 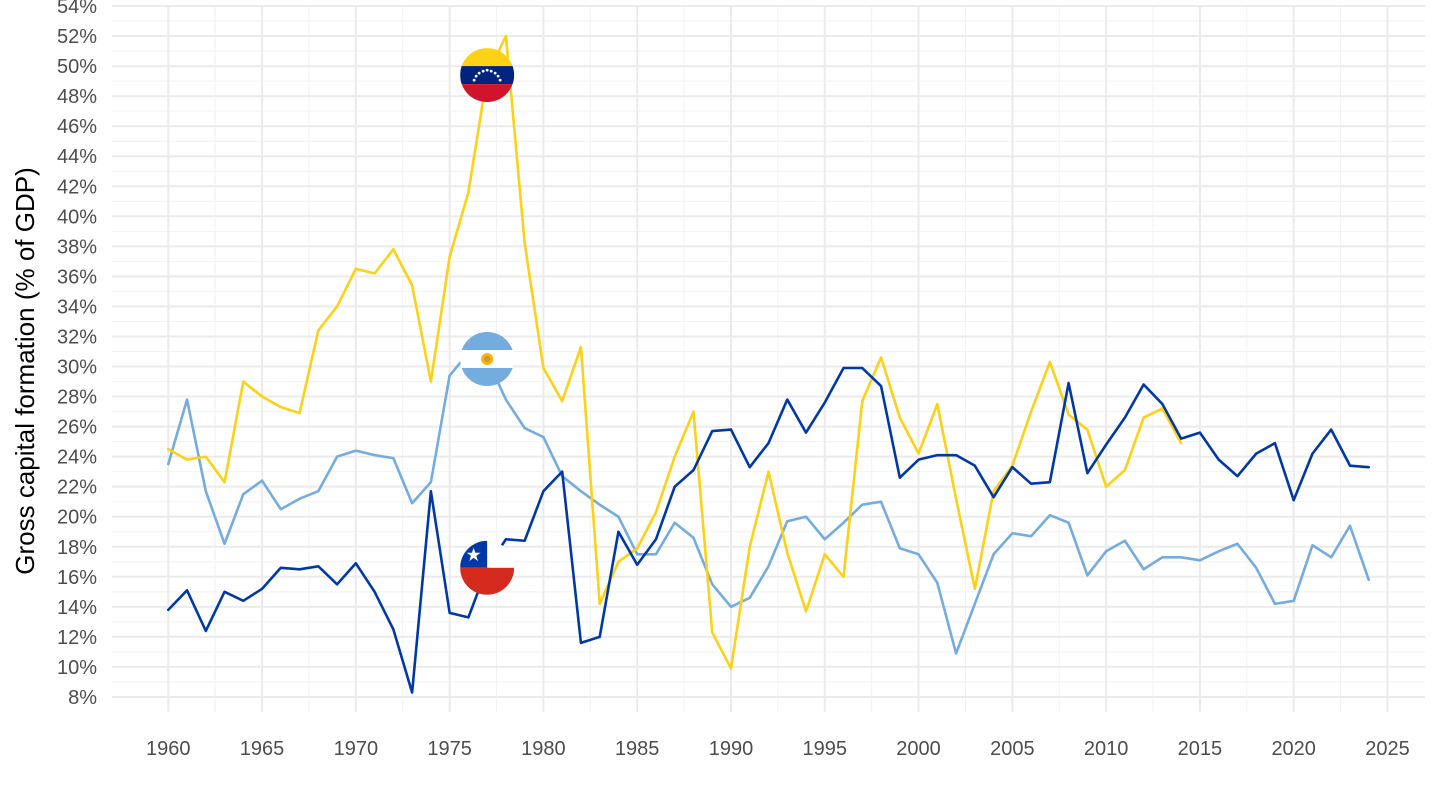 I want to click on x-tick-label: 1975, so click(x=449, y=749).